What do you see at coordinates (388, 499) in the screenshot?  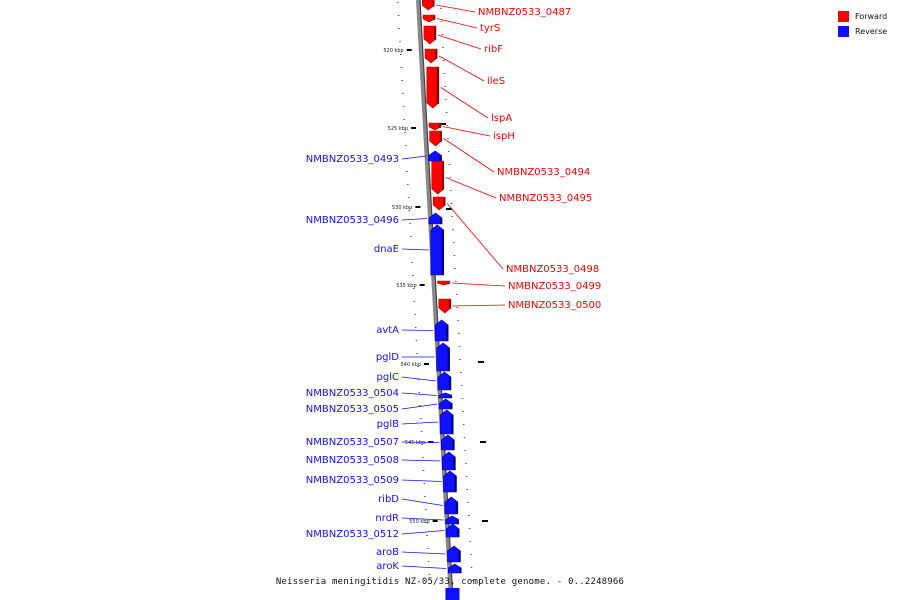 I see `reverse-gene-label: ribD` at bounding box center [388, 499].